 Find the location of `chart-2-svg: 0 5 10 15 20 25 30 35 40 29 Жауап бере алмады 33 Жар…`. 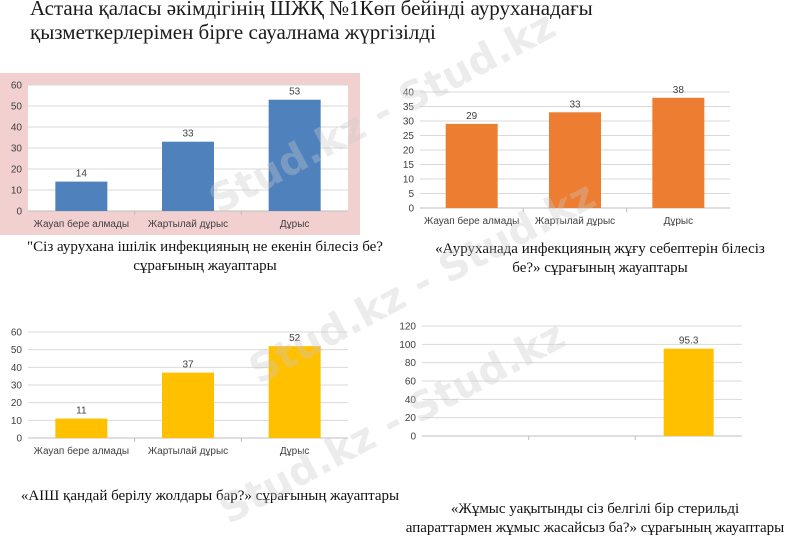

chart-2-svg: 0 5 10 15 20 25 30 35 40 29 Жауап бере алмады 33 Жар… is located at coordinates (566, 156).